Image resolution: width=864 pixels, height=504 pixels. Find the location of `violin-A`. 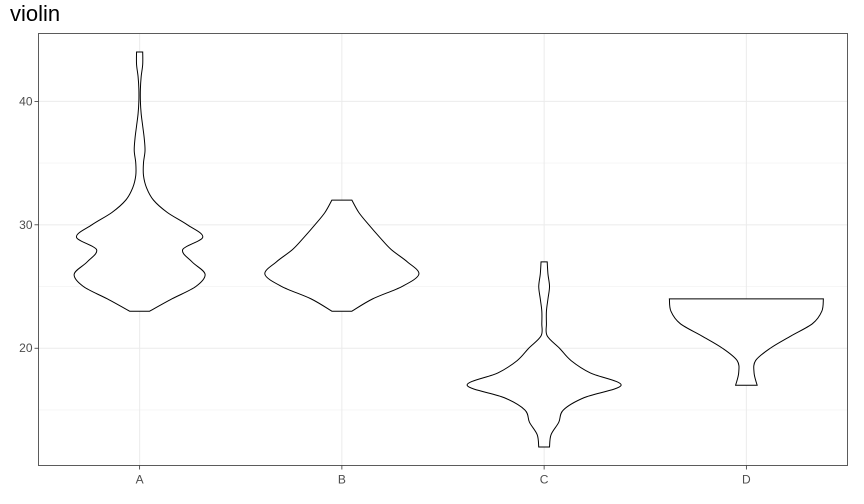

violin-A is located at coordinates (139, 181).